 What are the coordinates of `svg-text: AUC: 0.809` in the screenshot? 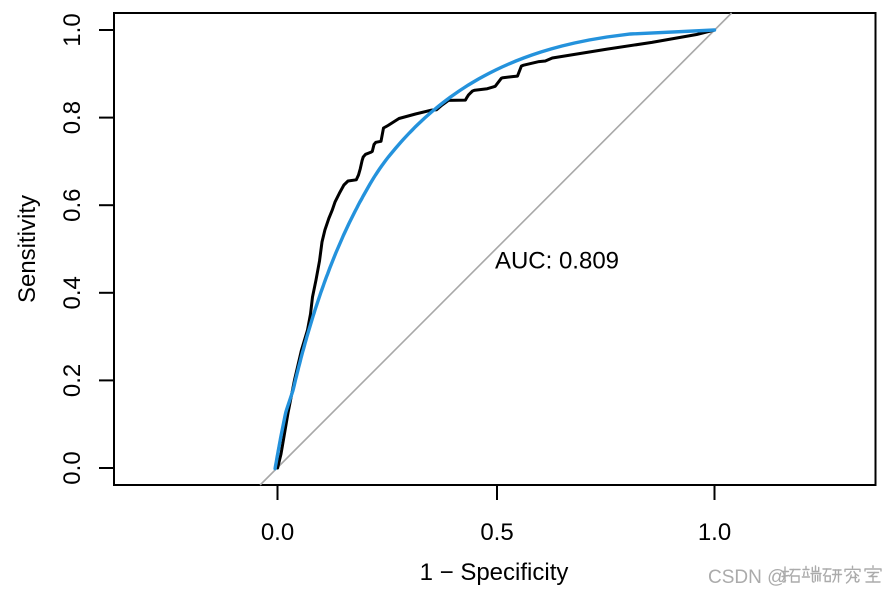 It's located at (557, 261).